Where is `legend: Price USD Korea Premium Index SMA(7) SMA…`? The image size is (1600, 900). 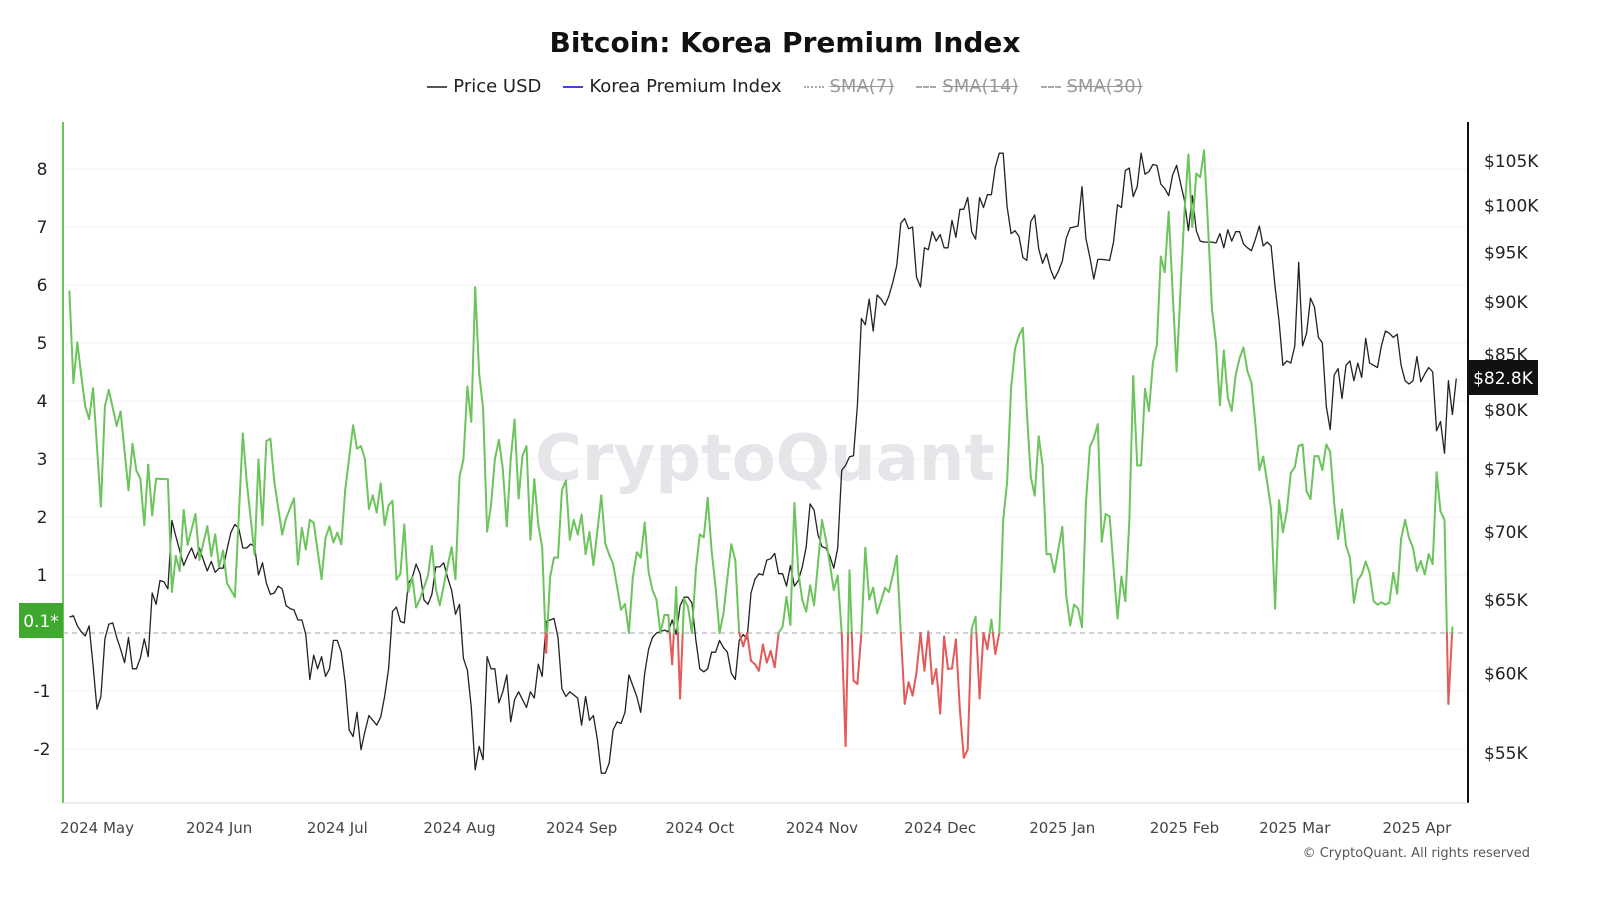 legend: Price USD Korea Premium Index SMA(7) SMA… is located at coordinates (785, 86).